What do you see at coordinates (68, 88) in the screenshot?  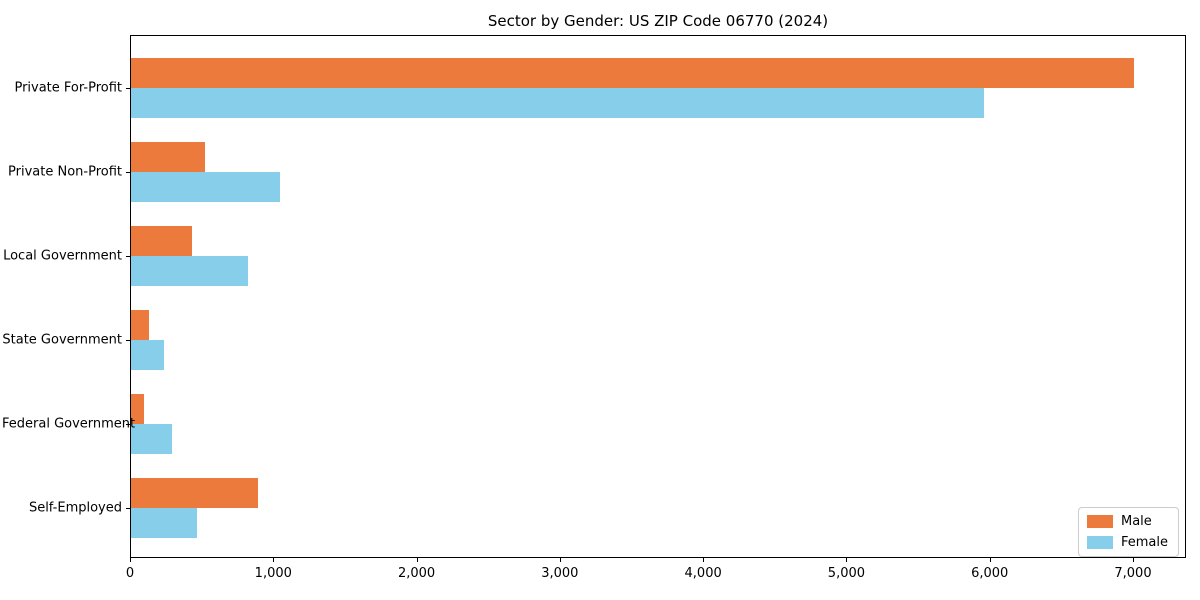 I see `y-tick-label: Private For-Profit` at bounding box center [68, 88].